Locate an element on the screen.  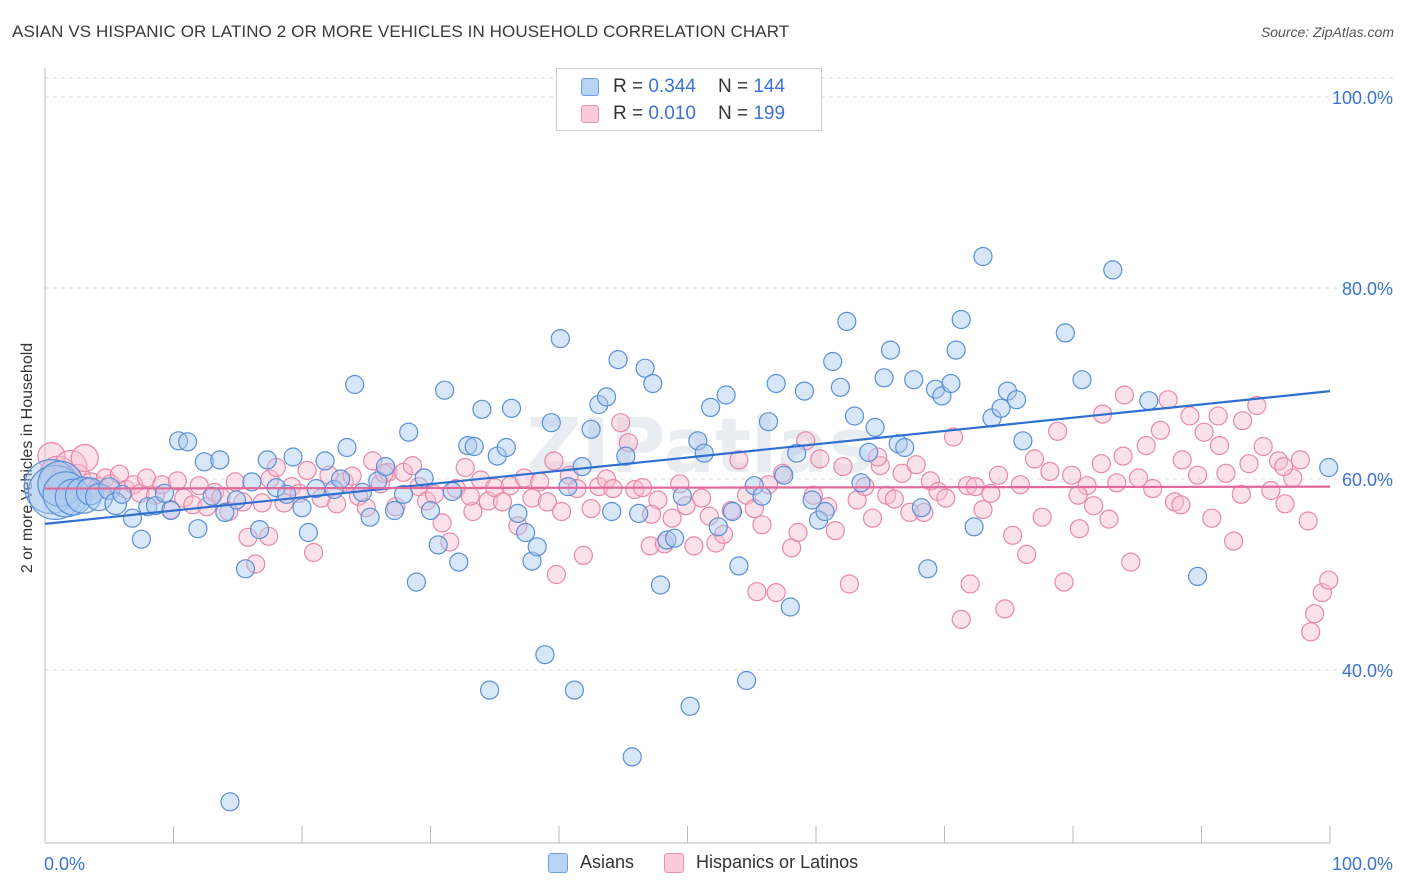
hispanic-swatch is located at coordinates (674, 862).